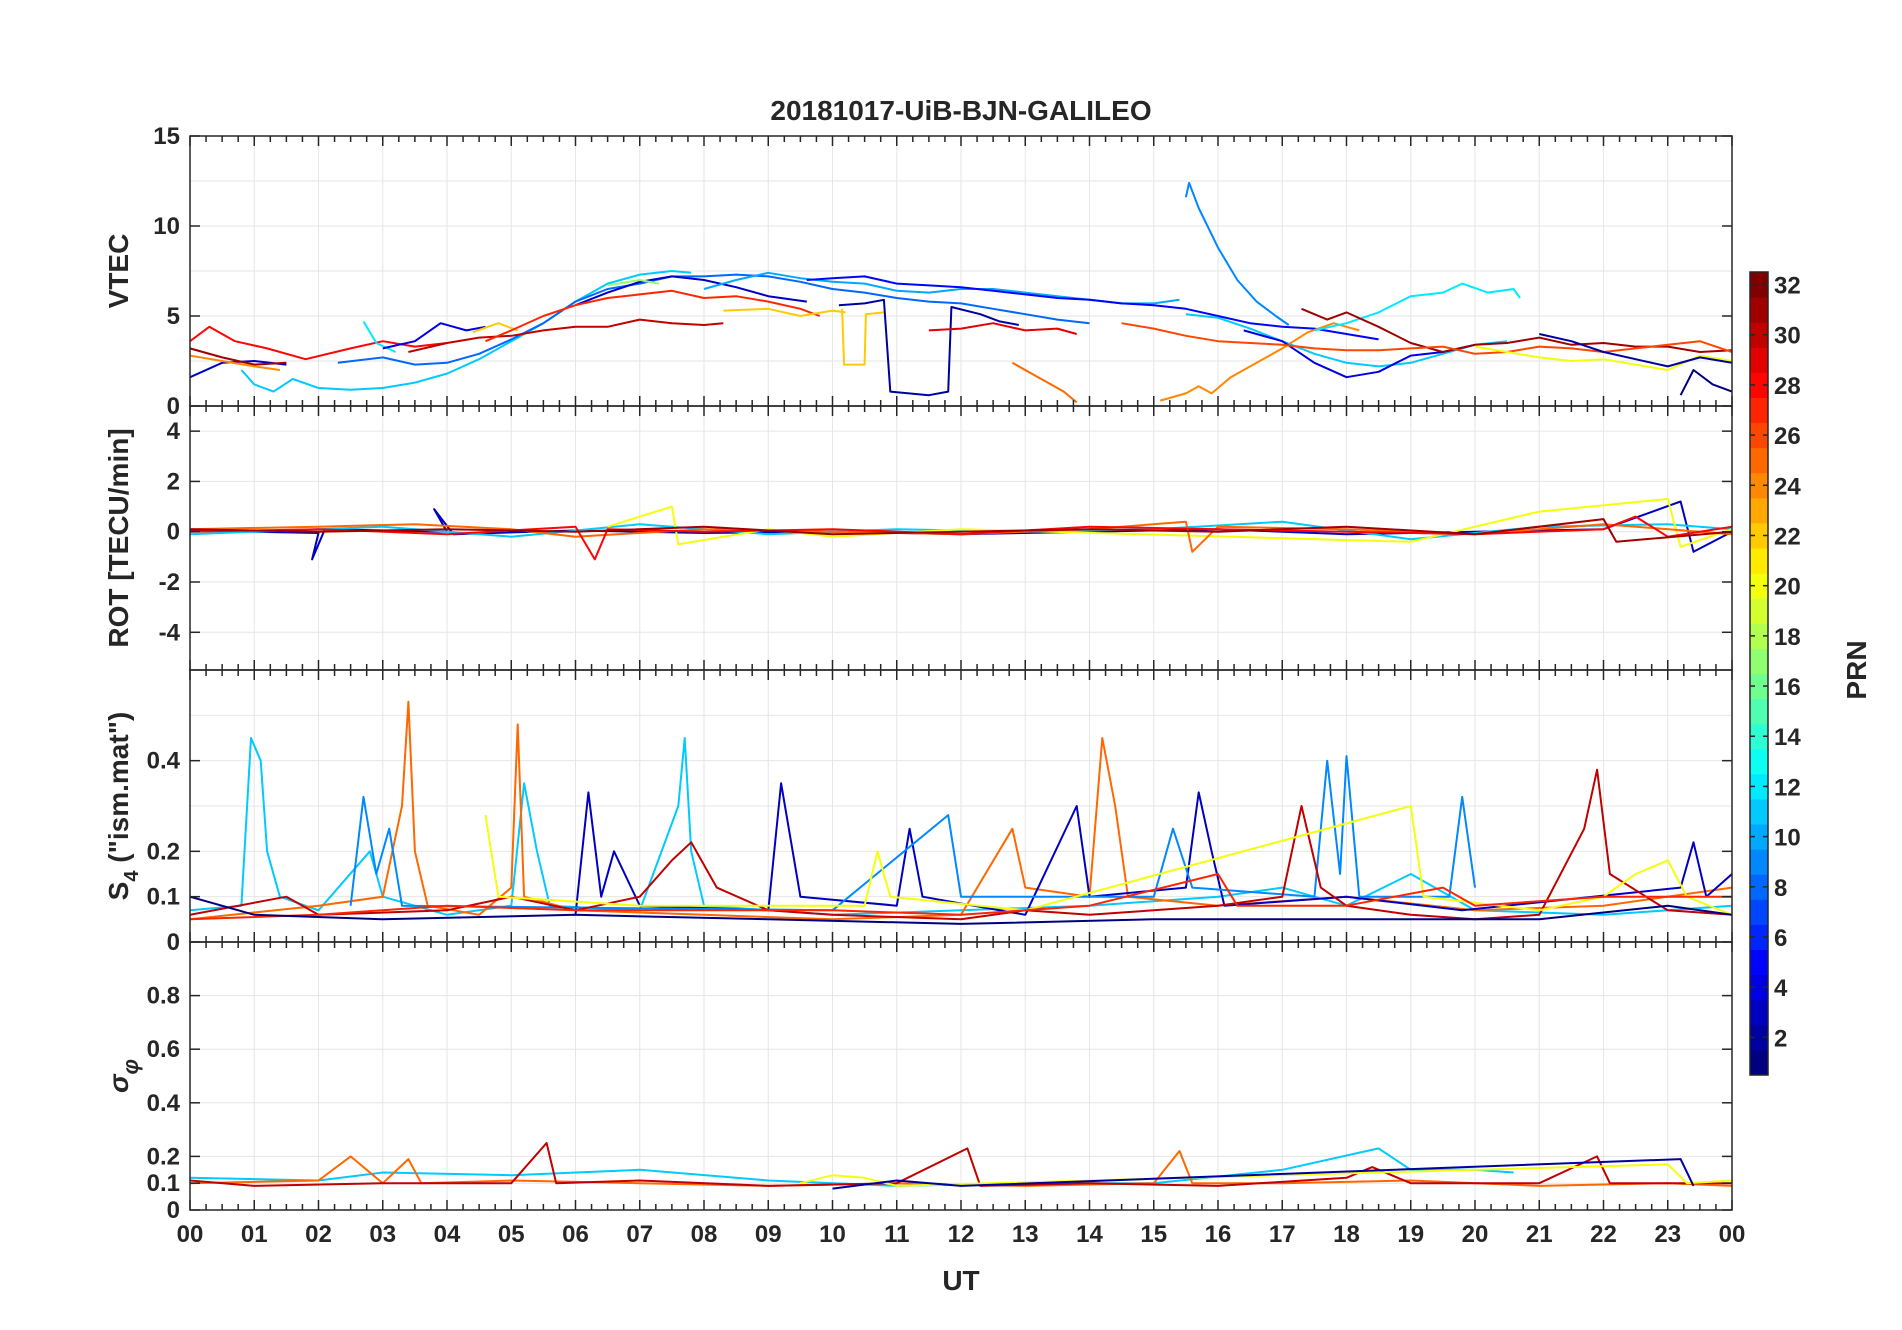 This screenshot has height=1330, width=1902. I want to click on sigma-label-main: σ, so click(118, 1083).